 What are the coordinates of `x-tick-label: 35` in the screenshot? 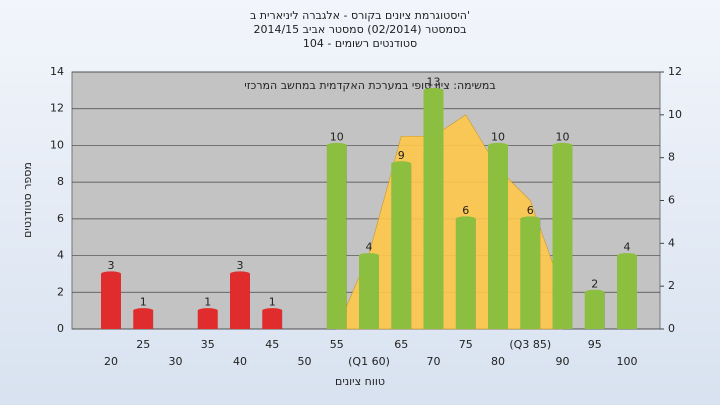 It's located at (208, 344).